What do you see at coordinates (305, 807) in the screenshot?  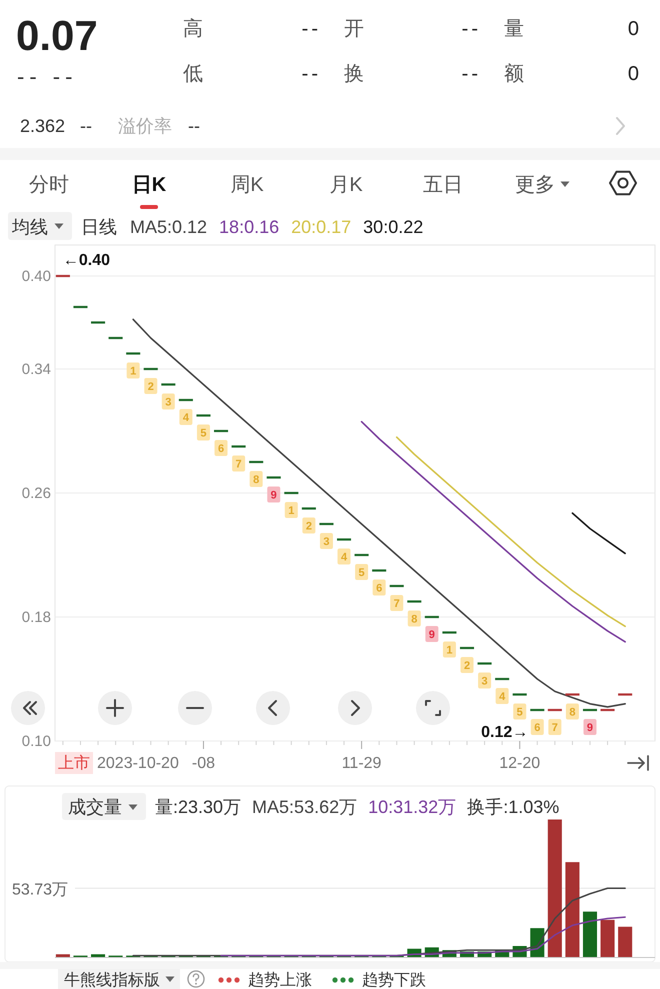 I see `text: MA5:53.62万` at bounding box center [305, 807].